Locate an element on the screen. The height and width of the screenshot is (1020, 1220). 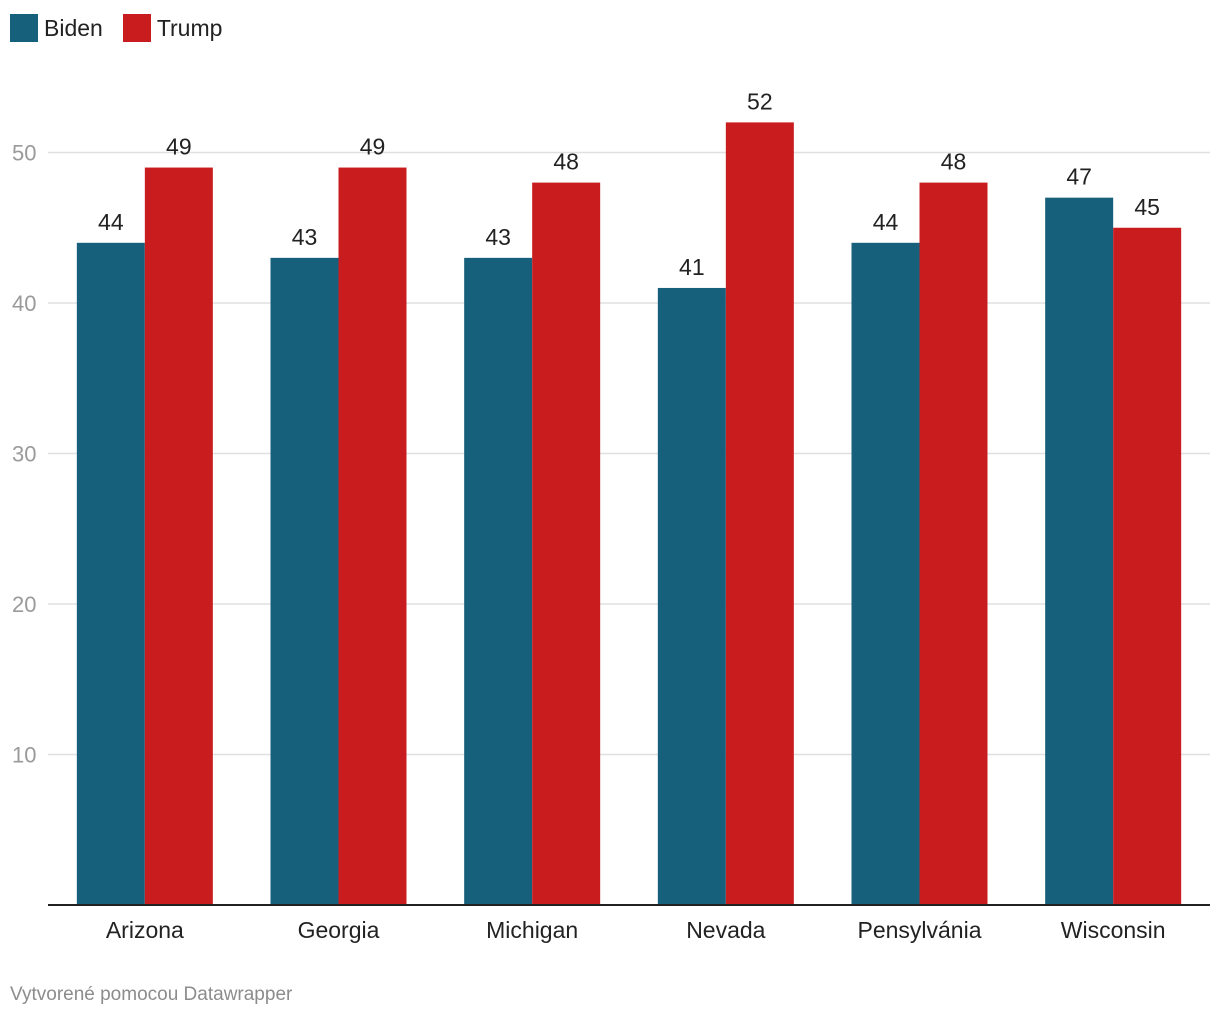
data-label-trump-nevada: 52 is located at coordinates (760, 101).